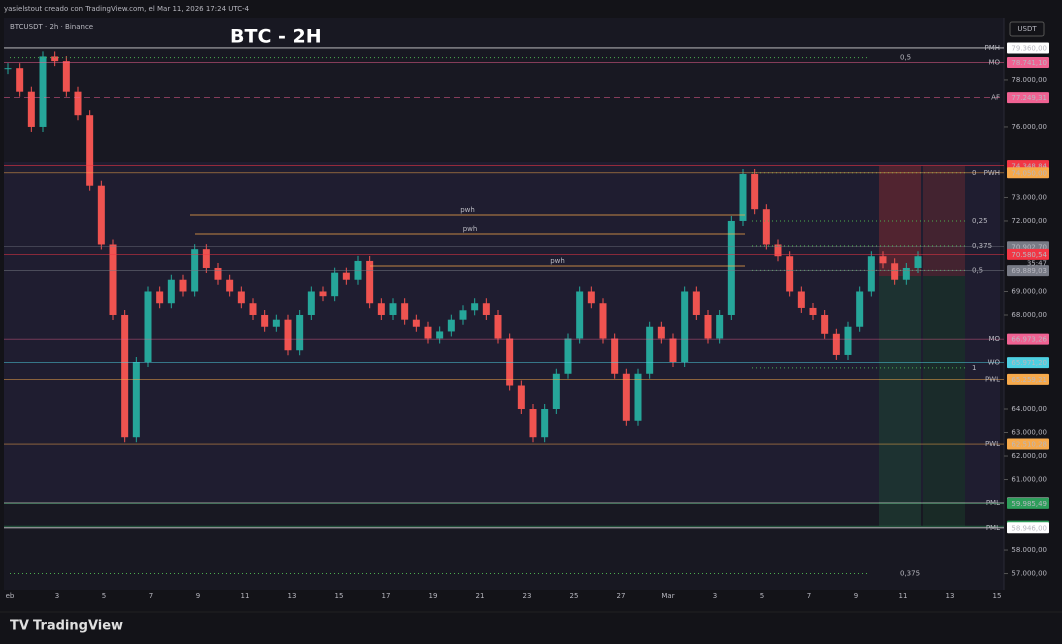 Image resolution: width=1062 pixels, height=644 pixels. I want to click on tv-logo: 𝗧𝗩, so click(19, 626).